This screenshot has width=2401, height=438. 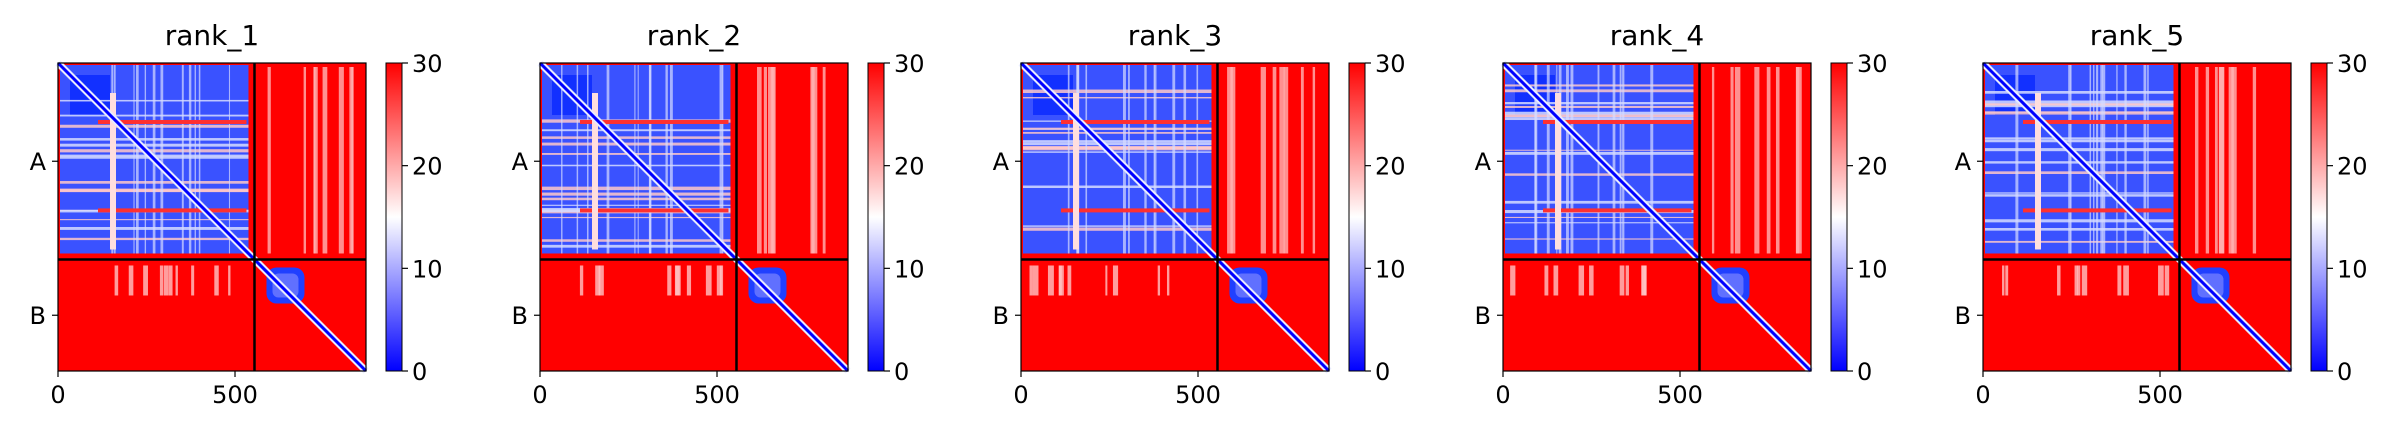 I want to click on panel-title: rank_1, so click(x=212, y=35).